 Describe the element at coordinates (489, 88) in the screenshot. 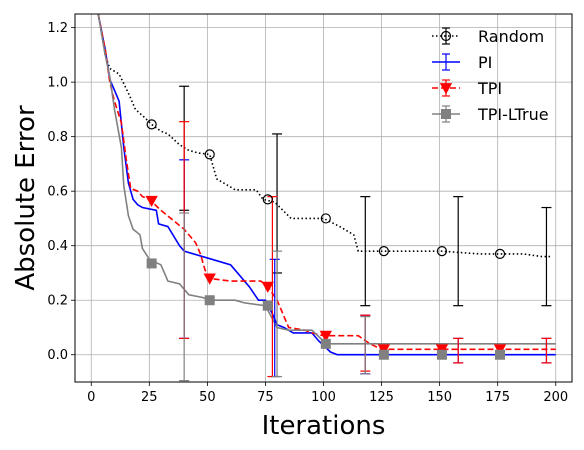

I see `legend-label: TPI` at that location.